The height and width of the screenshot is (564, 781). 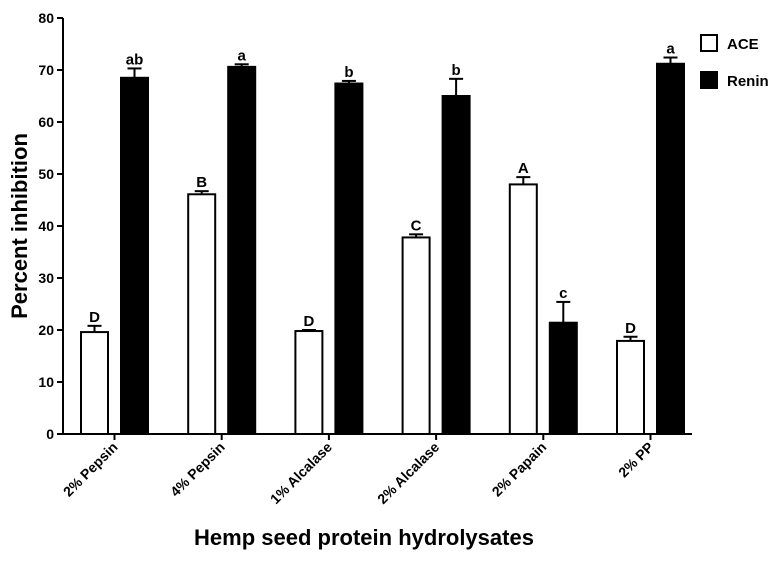 What do you see at coordinates (563, 293) in the screenshot?
I see `significance-label: c` at bounding box center [563, 293].